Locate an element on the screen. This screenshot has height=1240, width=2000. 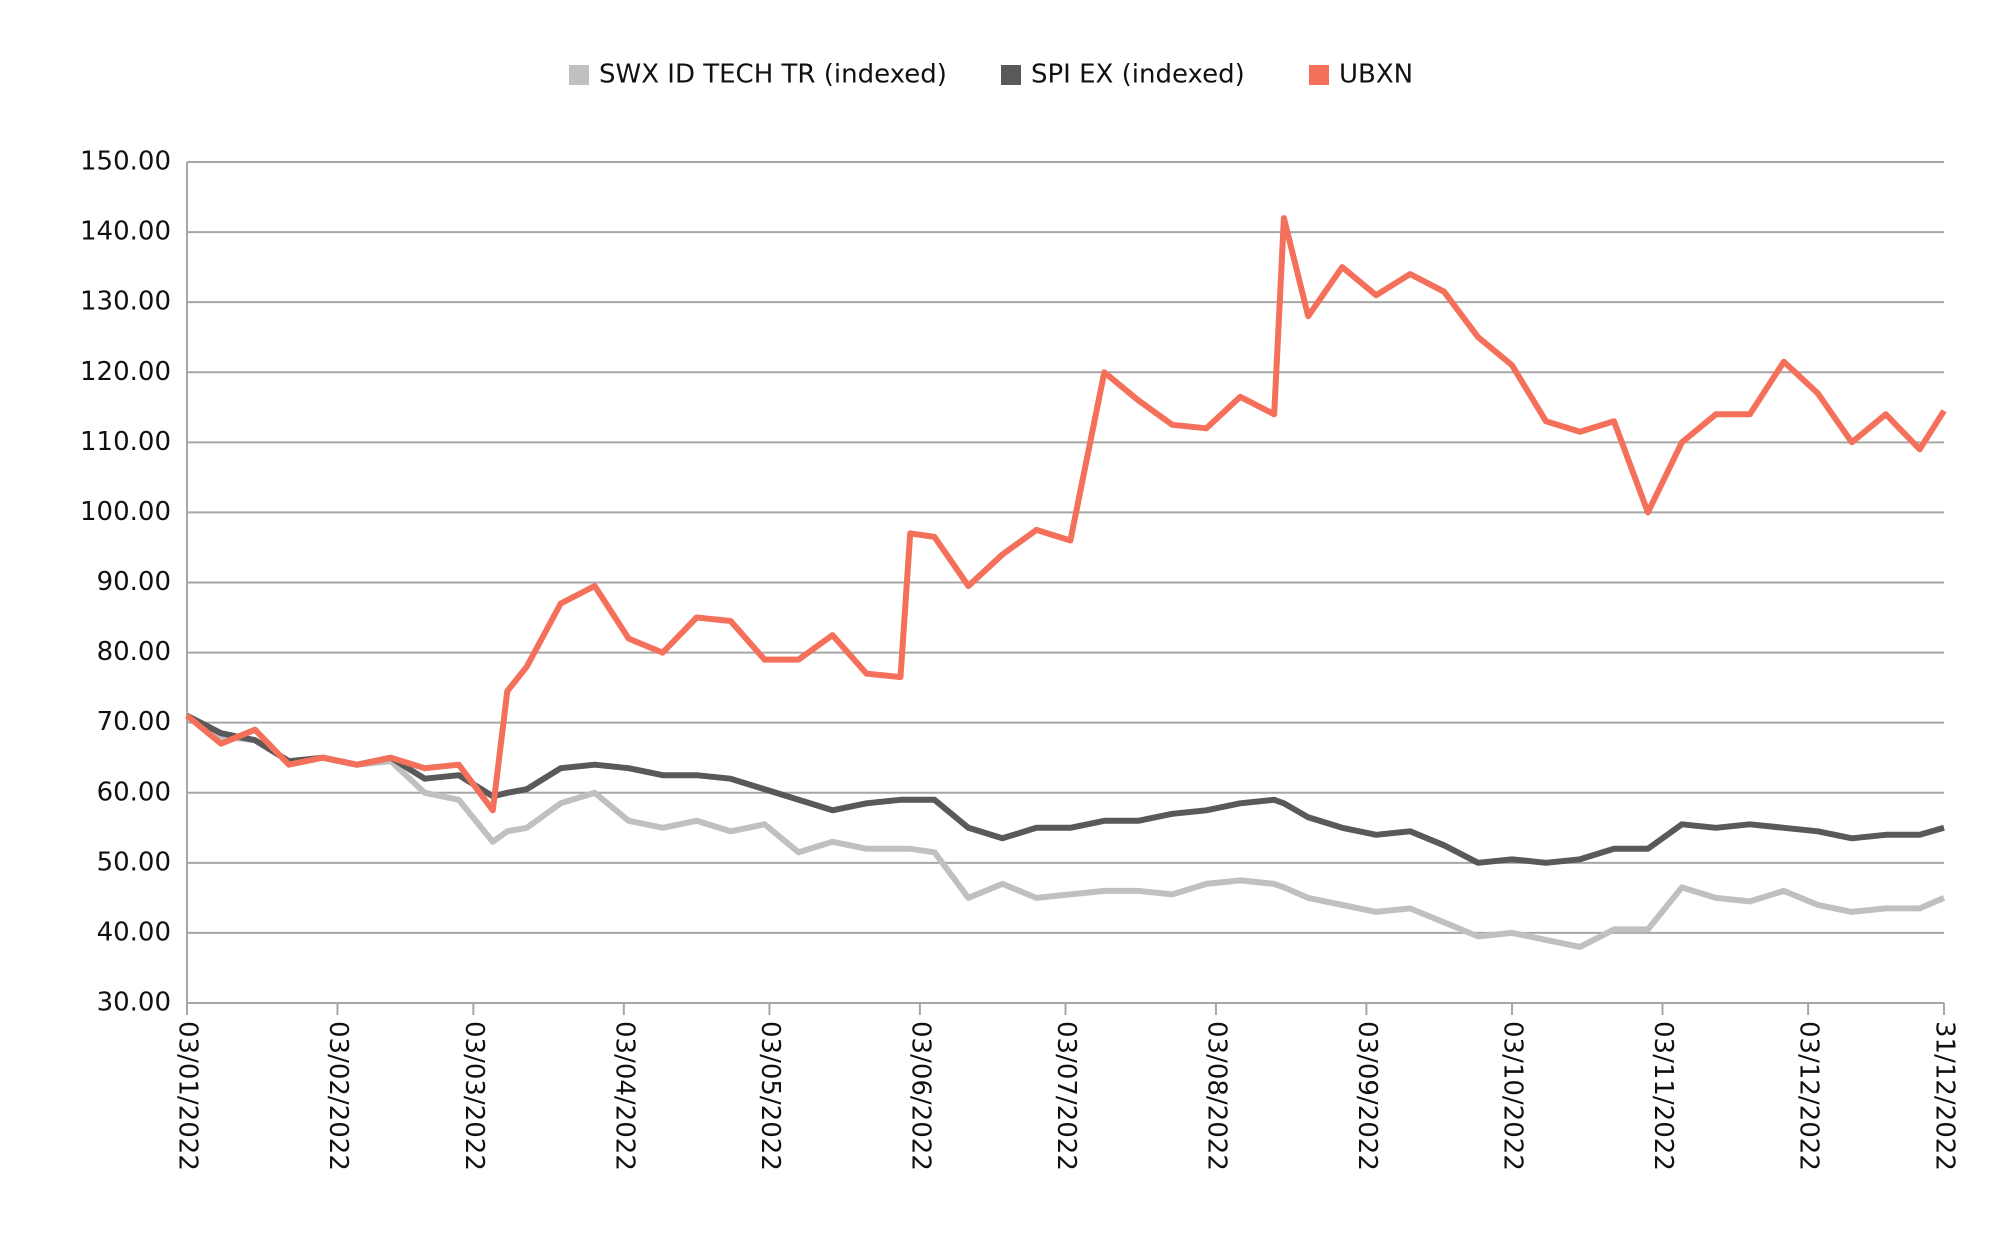
x-tick-label: 03/04/2022 is located at coordinates (624, 1096).